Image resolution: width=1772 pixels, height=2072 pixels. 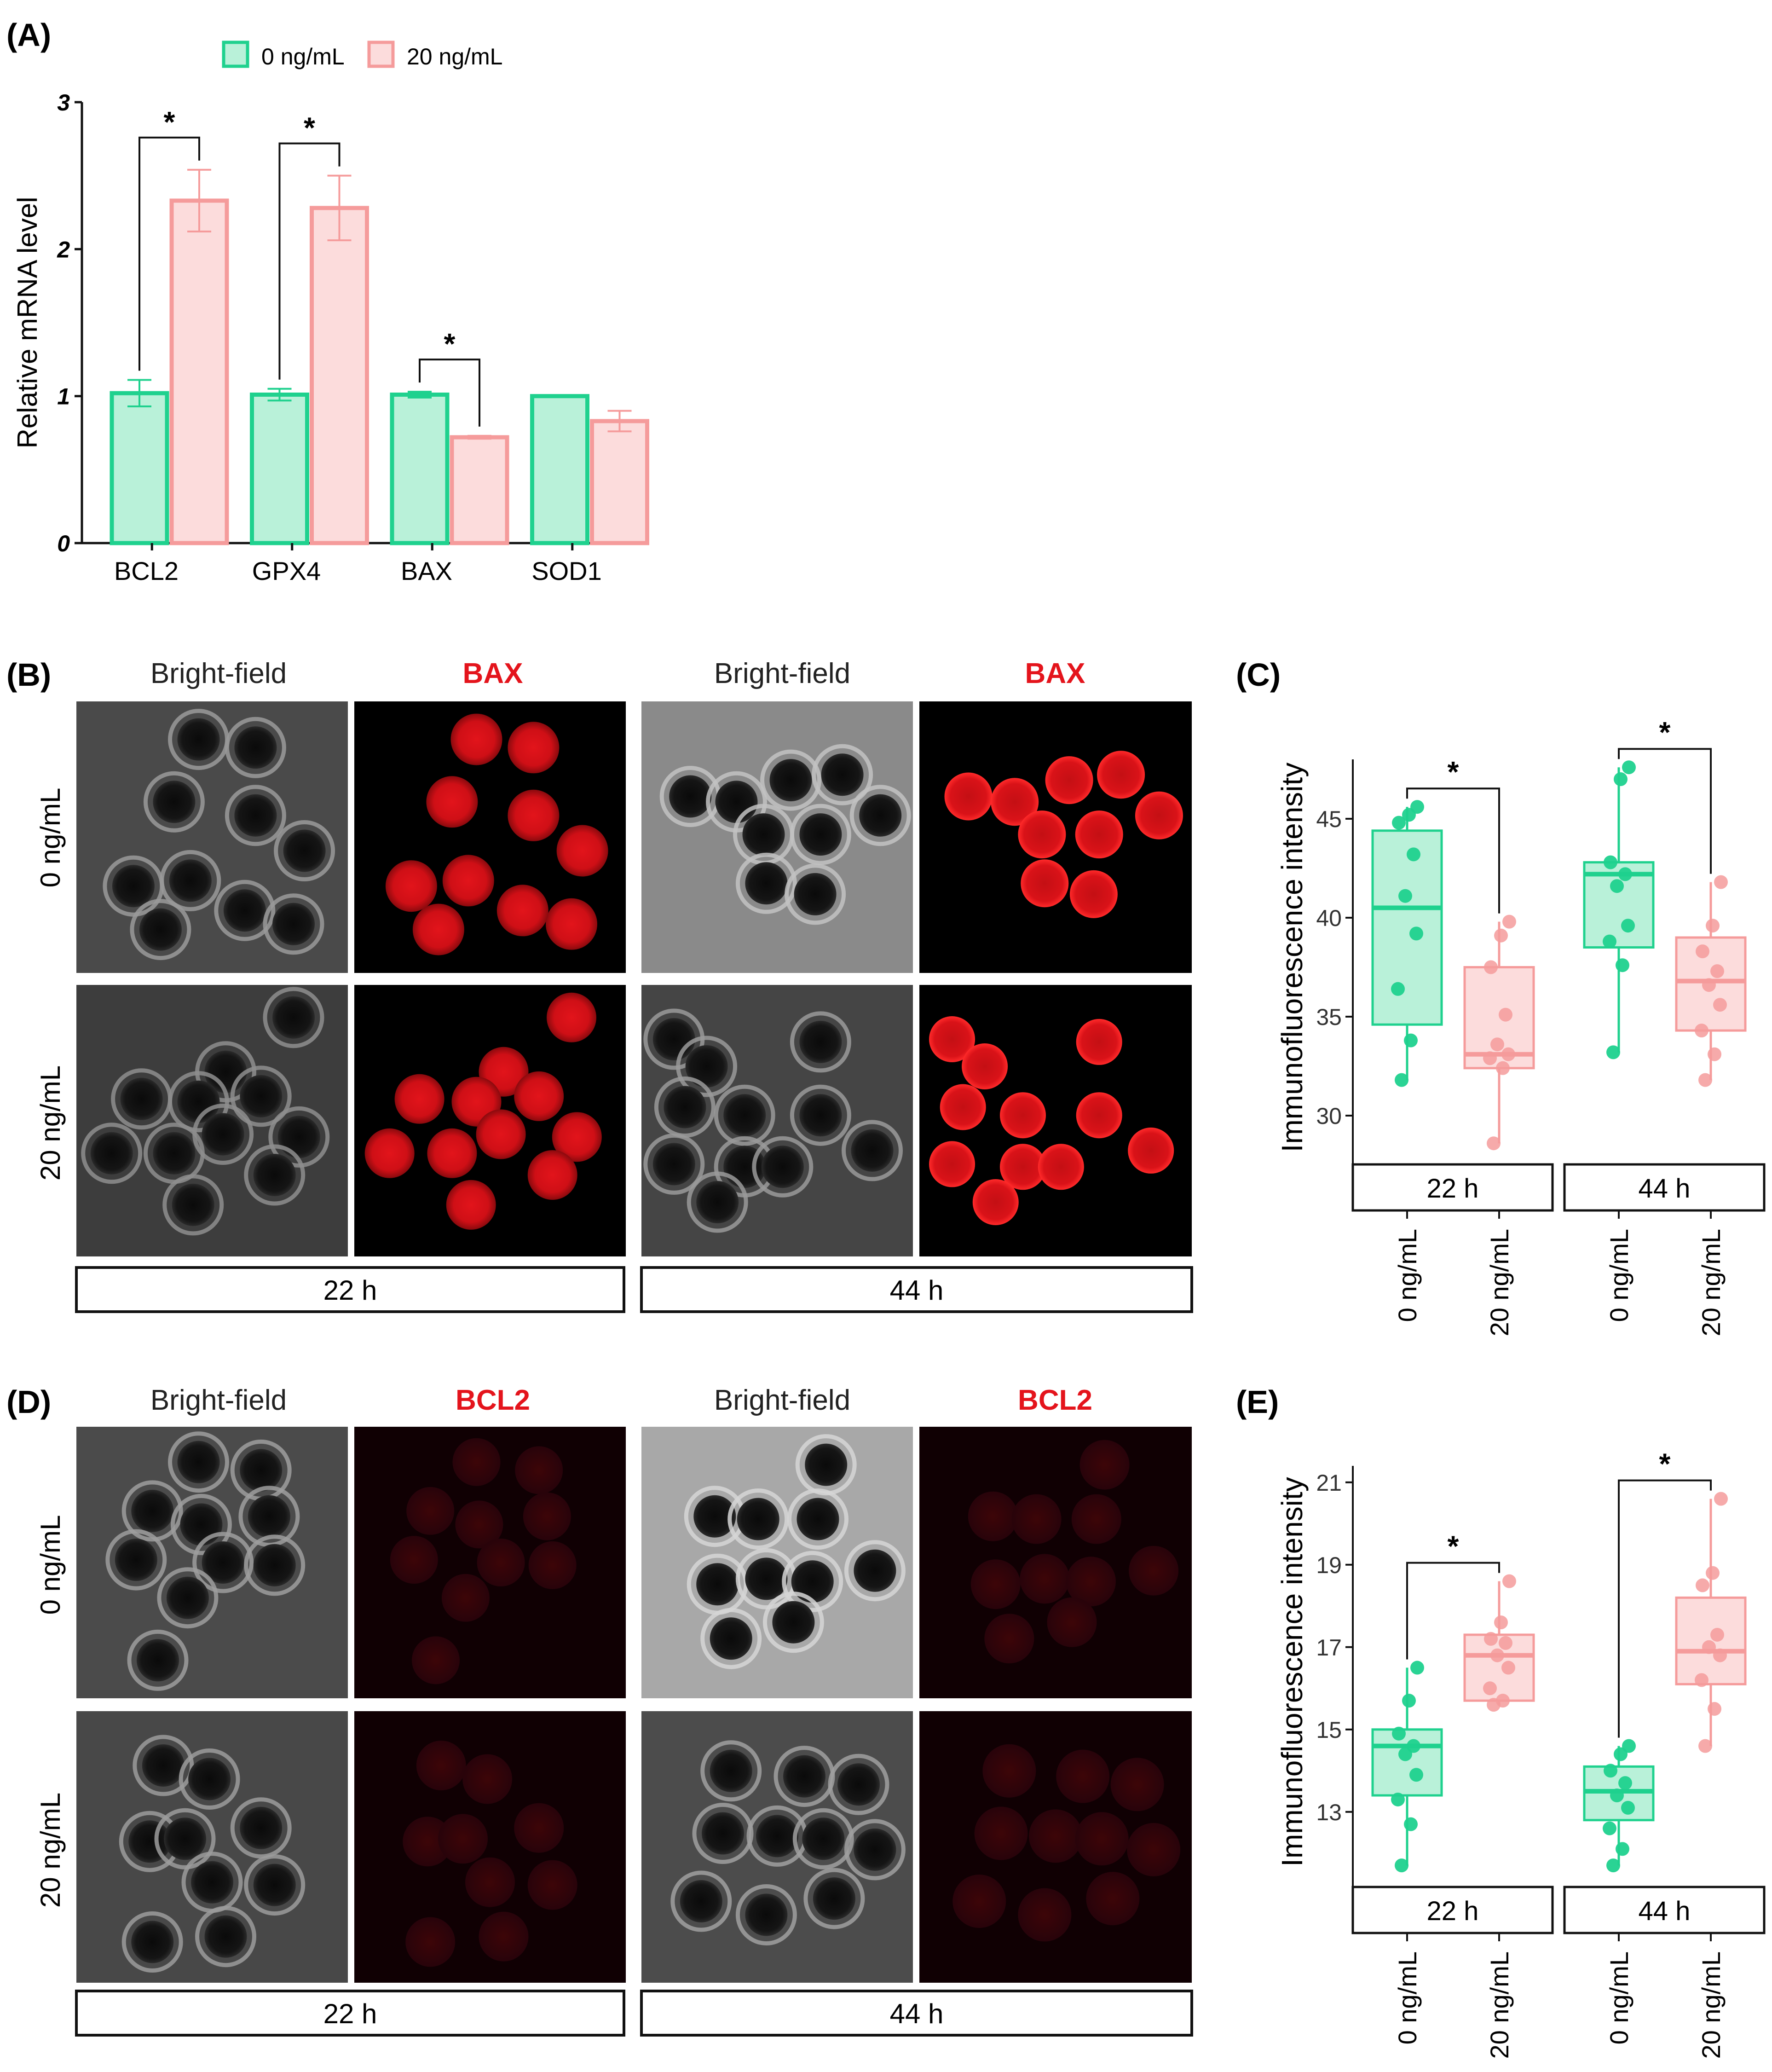 I want to click on panel-label-a: (A), so click(x=28, y=35).